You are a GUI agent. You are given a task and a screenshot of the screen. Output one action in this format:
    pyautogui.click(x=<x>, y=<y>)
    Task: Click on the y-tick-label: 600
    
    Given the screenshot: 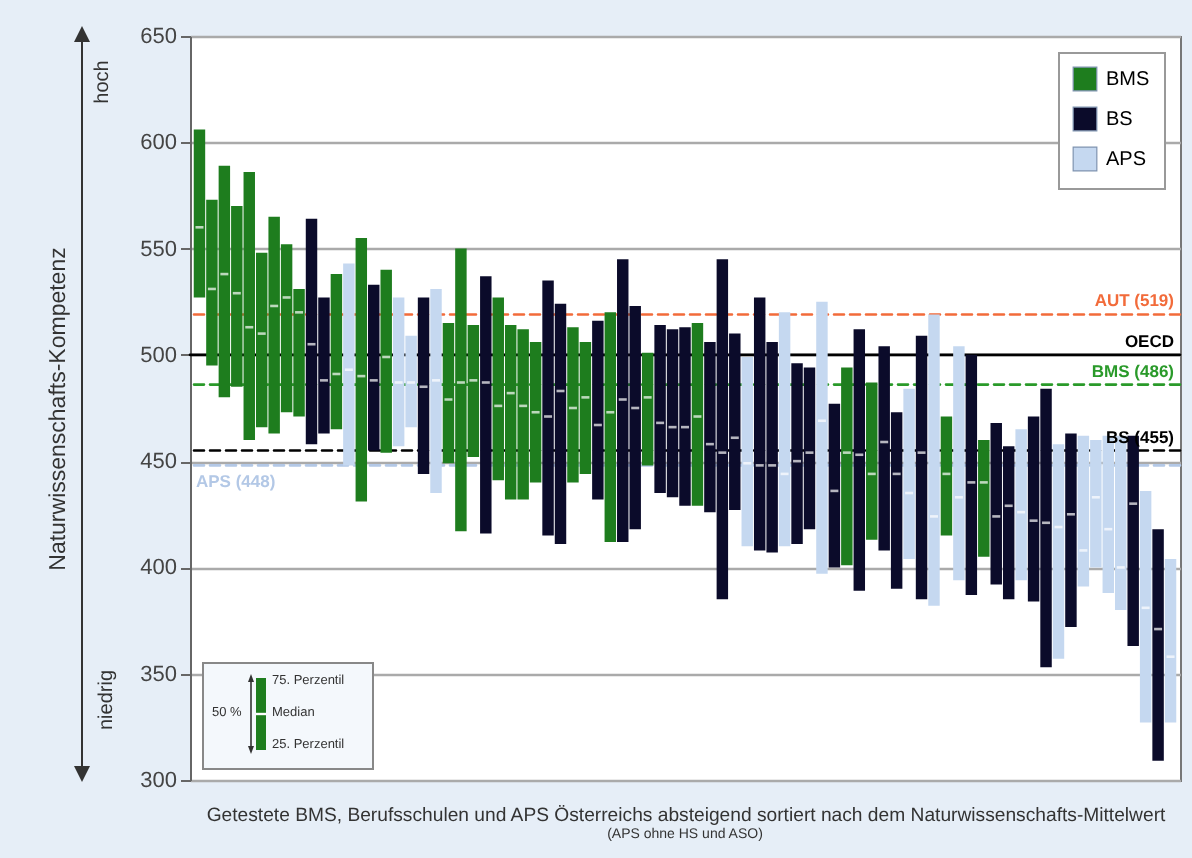 What is the action you would take?
    pyautogui.click(x=158, y=143)
    